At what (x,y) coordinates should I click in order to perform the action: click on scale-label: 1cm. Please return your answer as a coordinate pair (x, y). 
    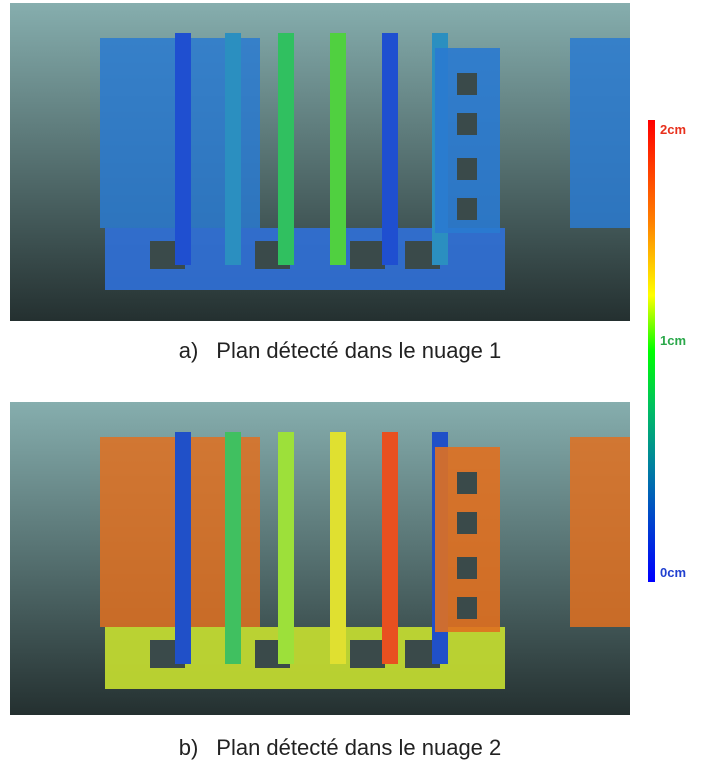
    Looking at the image, I should click on (673, 340).